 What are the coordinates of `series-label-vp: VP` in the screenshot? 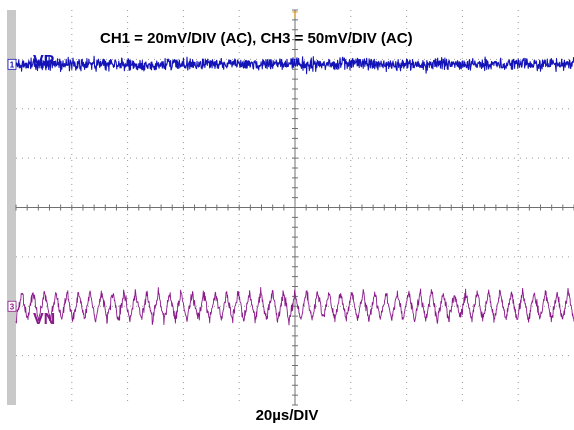 It's located at (44, 61).